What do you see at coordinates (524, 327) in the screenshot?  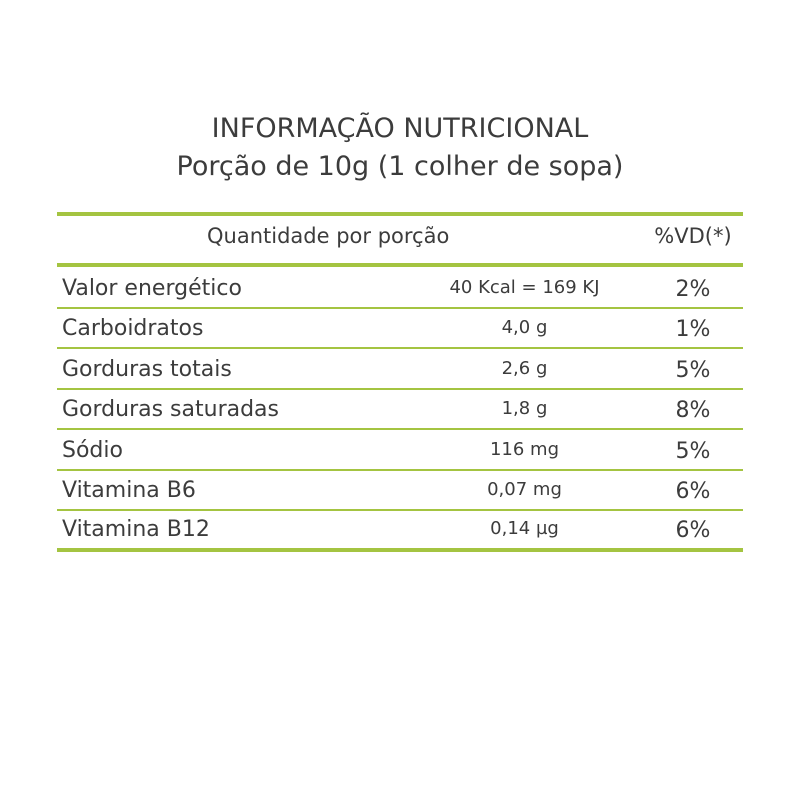 I see `nutrient-quantity: 4,0 g` at bounding box center [524, 327].